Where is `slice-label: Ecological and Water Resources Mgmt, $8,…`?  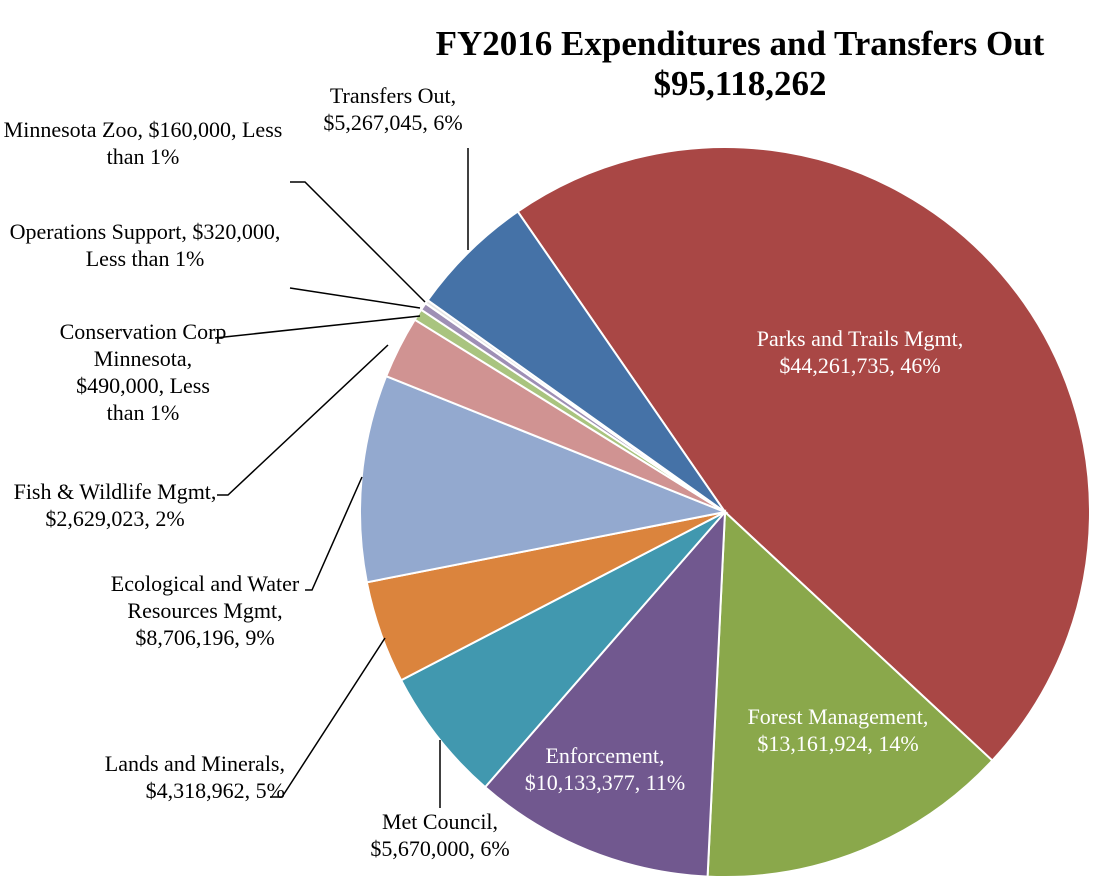
slice-label: Ecological and Water Resources Mgmt, $8,… is located at coordinates (205, 610).